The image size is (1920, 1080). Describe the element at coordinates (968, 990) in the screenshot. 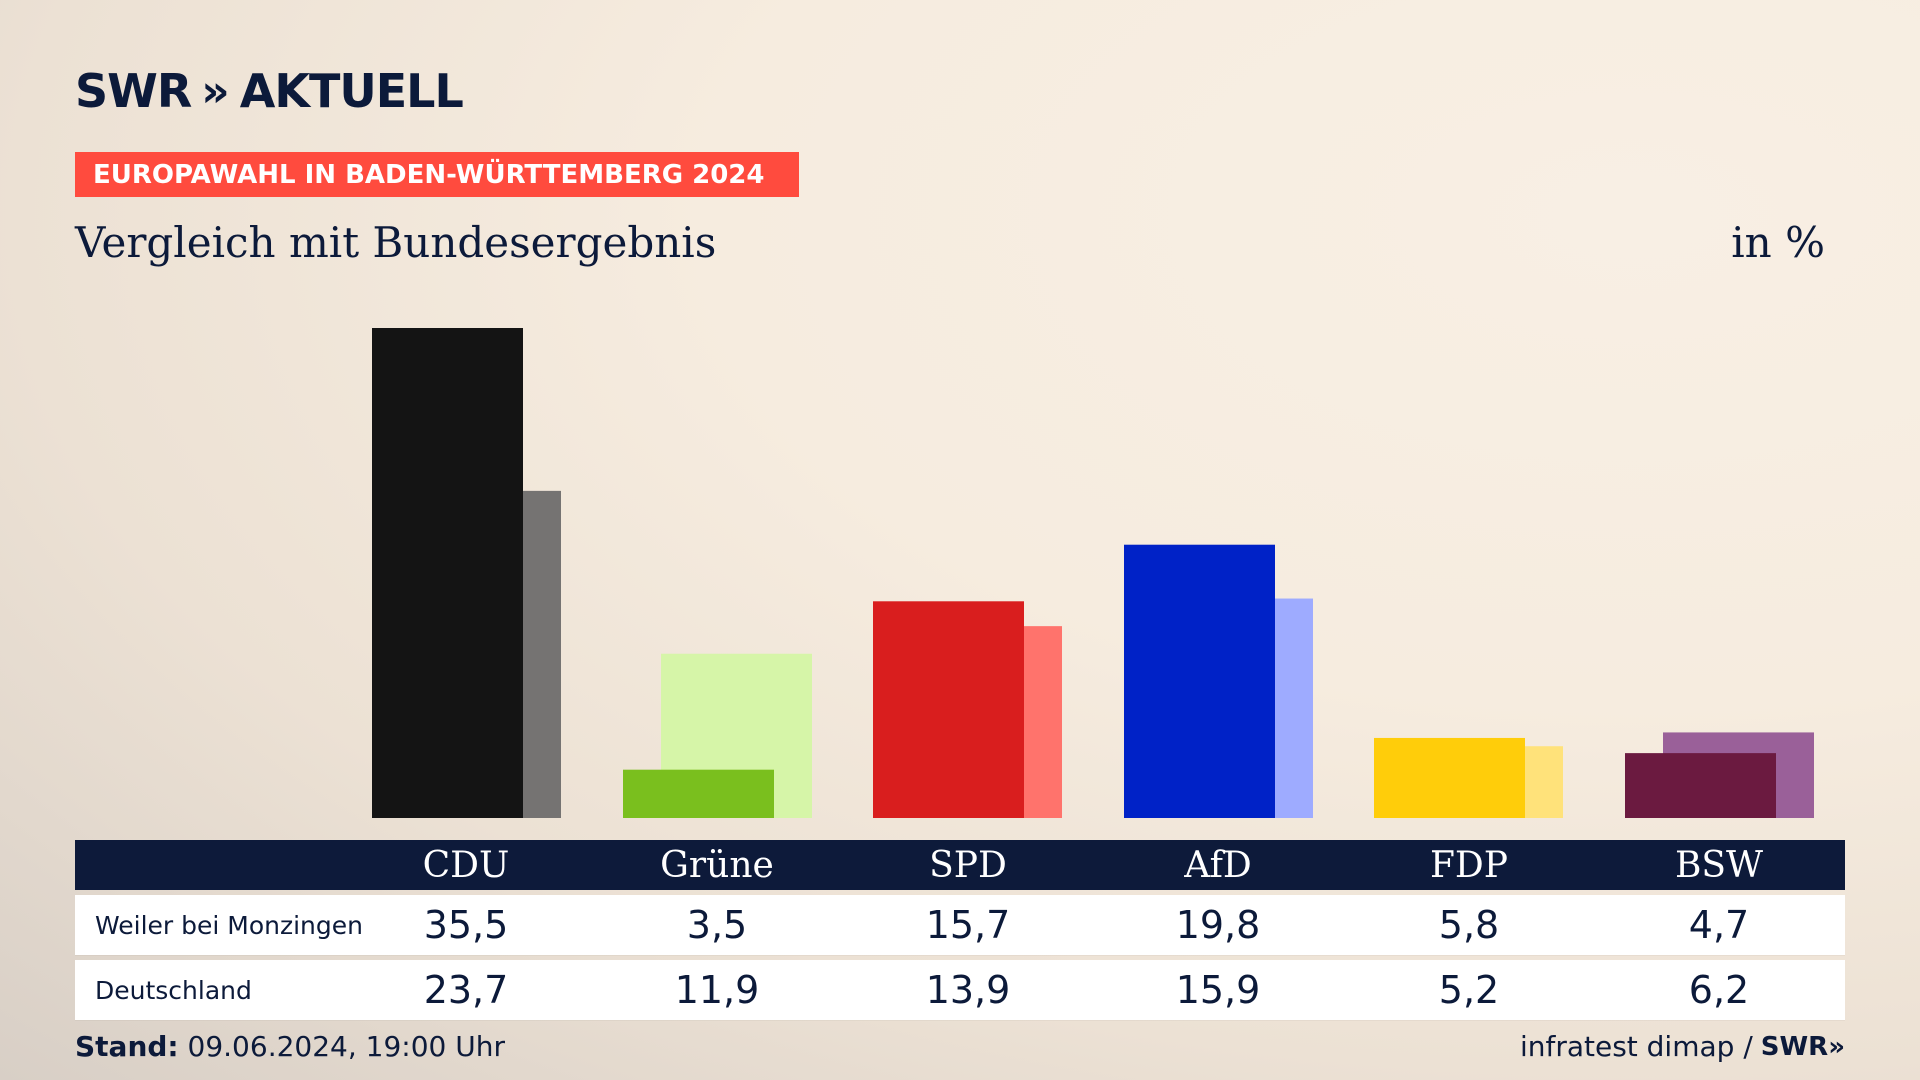

I see `table-cell: 13,9` at that location.